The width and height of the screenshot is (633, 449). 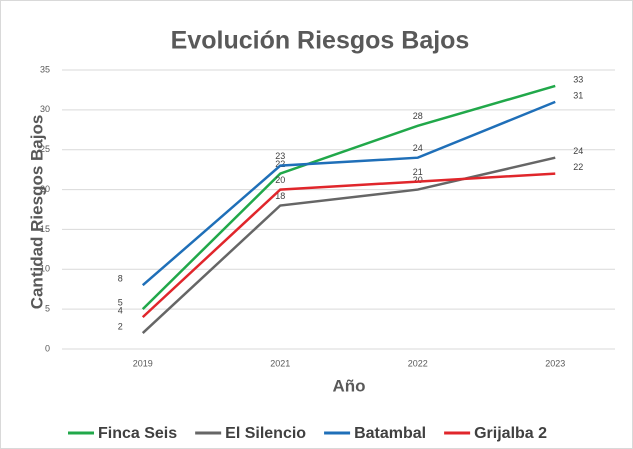 I want to click on y-axis-label: Cantidad Riesgos Bajos, so click(x=36, y=212).